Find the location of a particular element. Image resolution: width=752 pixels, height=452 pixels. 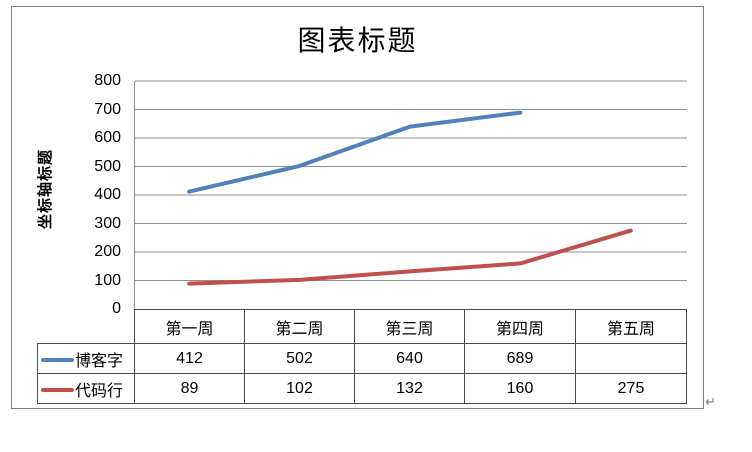

y-axis-title: 坐标轴标题 is located at coordinates (45, 189).